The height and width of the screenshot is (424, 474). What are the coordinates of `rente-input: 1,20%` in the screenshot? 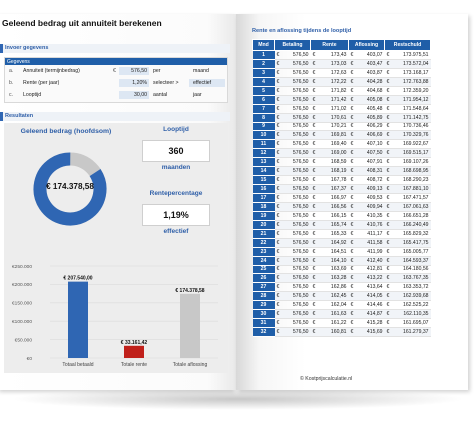 It's located at (139, 83).